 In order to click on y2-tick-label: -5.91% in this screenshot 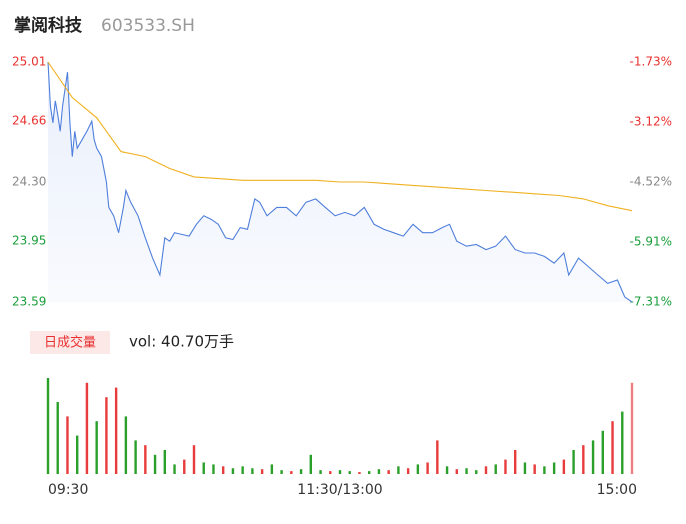, I will do `click(651, 241)`.